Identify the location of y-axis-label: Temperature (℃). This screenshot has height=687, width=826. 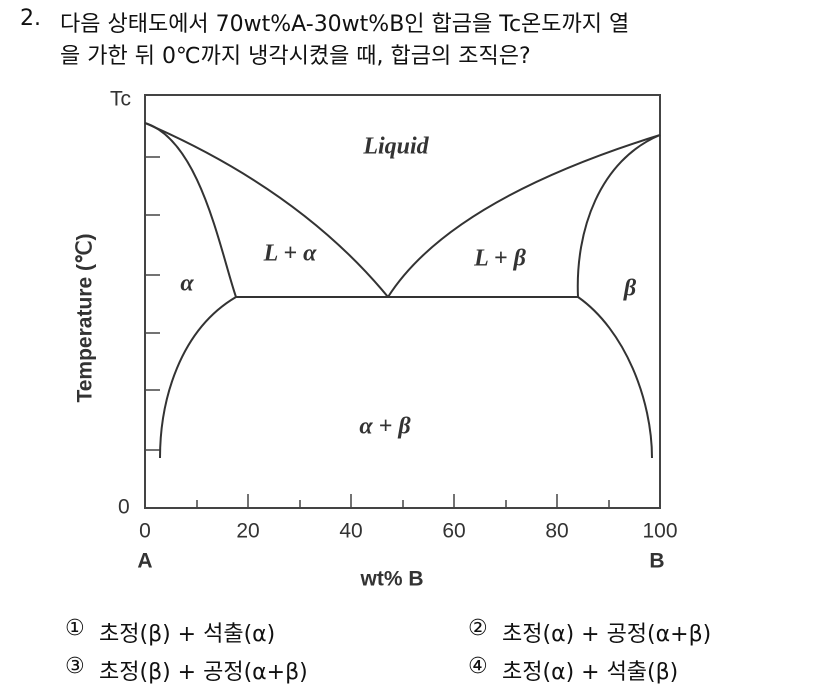
(85, 317).